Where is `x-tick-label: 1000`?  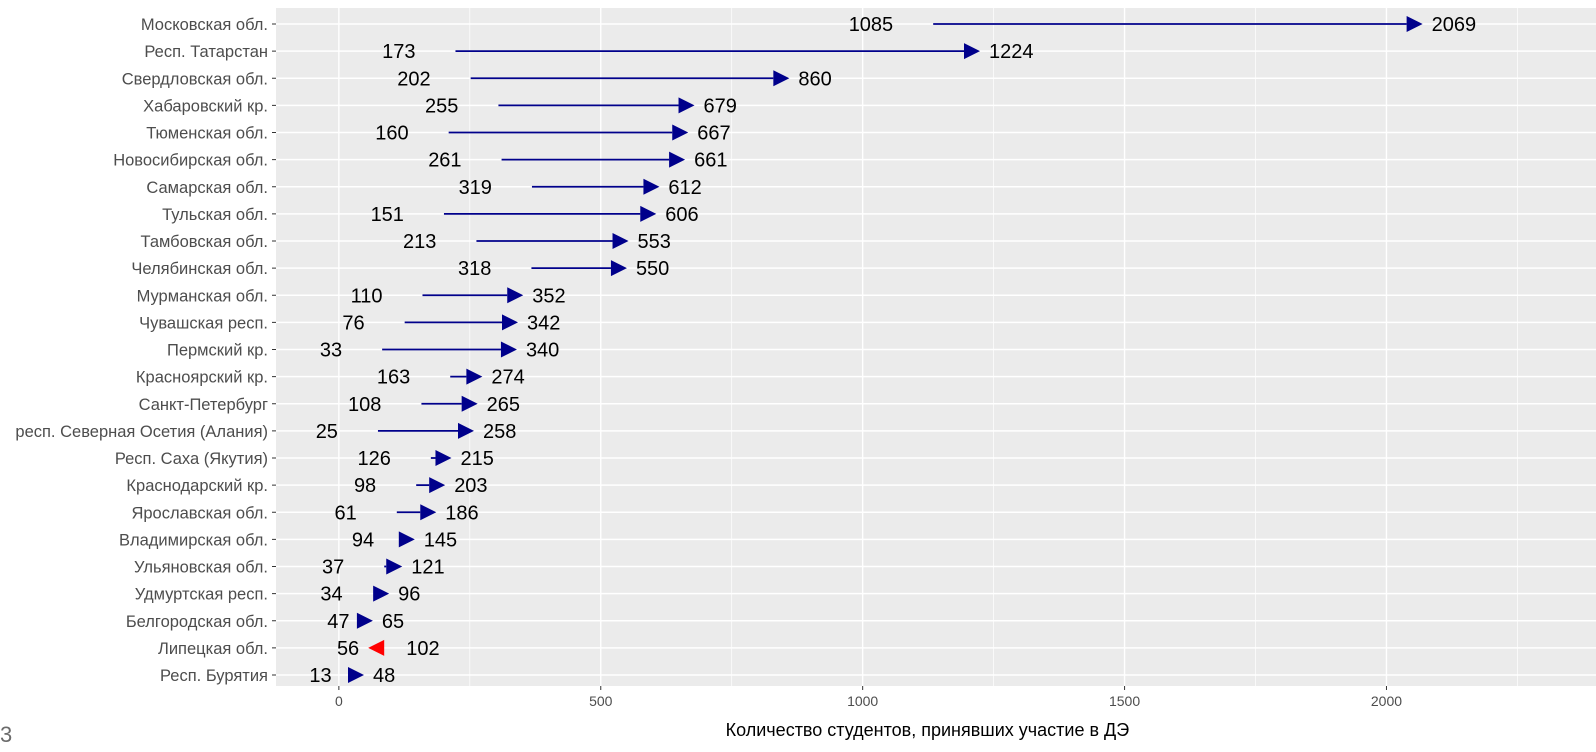
x-tick-label: 1000 is located at coordinates (862, 701).